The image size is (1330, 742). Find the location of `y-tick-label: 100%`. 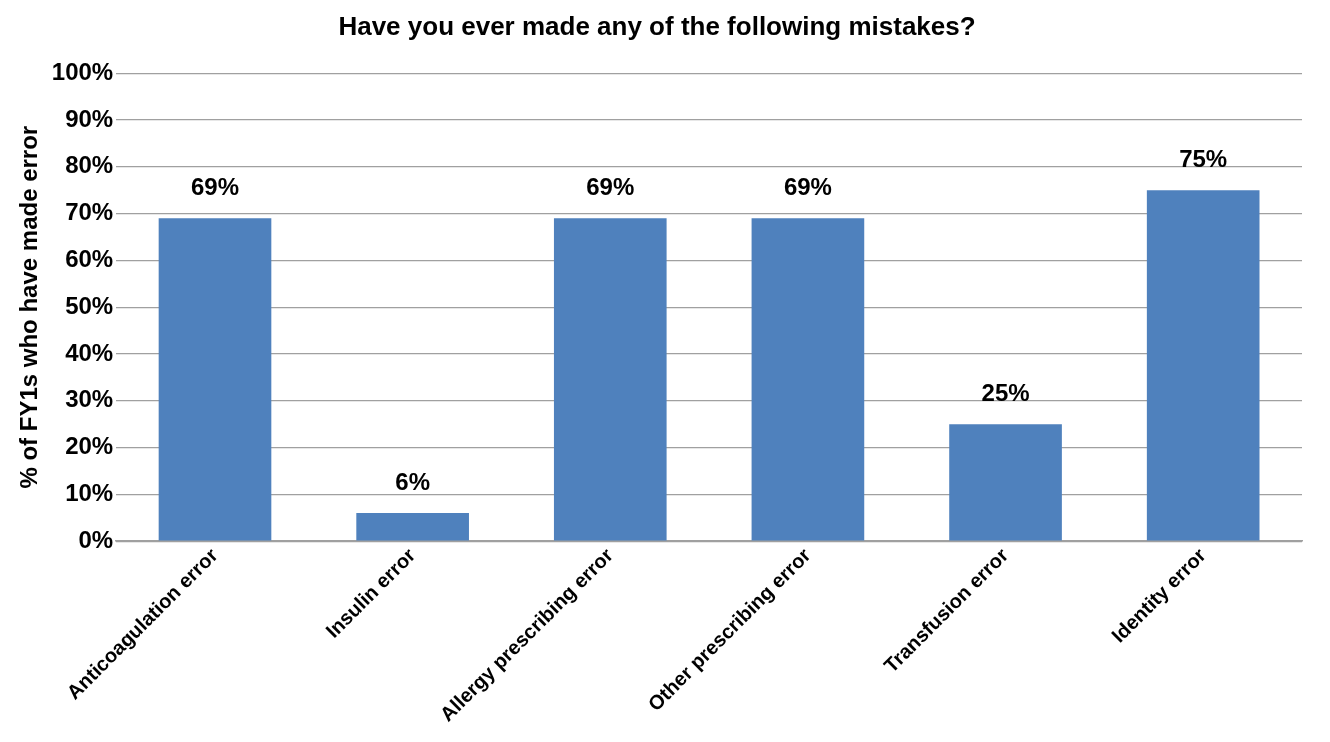

y-tick-label: 100% is located at coordinates (82, 71).